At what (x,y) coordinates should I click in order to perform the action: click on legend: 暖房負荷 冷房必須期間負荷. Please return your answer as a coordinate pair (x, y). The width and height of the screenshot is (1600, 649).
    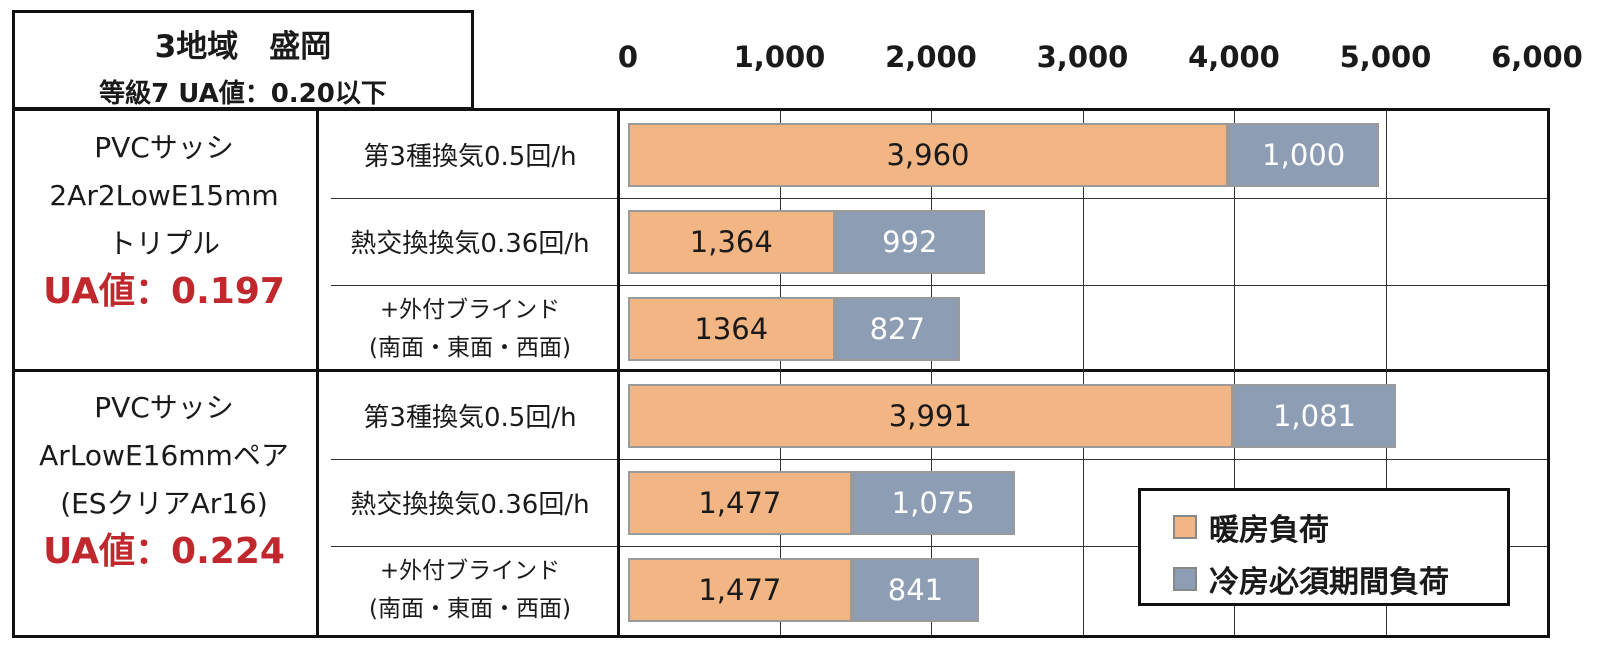
    Looking at the image, I should click on (1324, 547).